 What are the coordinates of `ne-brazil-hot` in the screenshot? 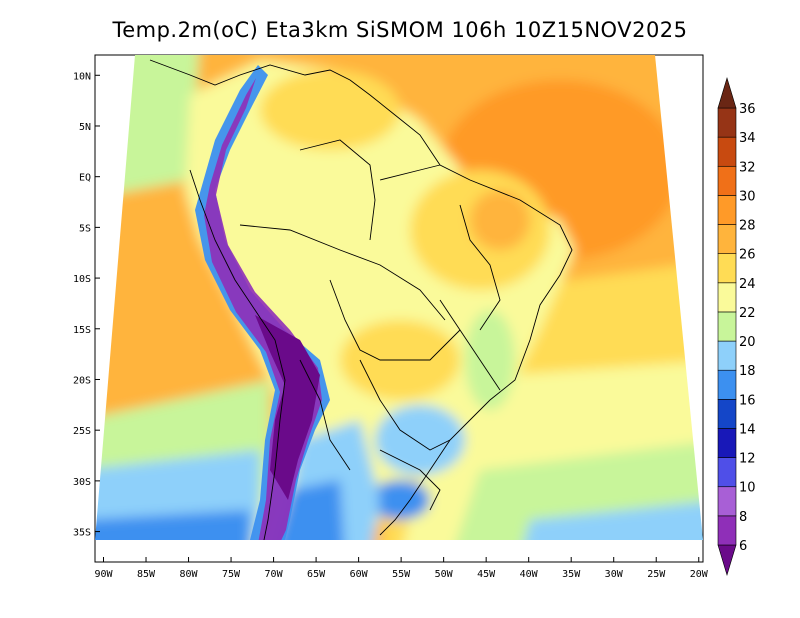 It's located at (500, 220).